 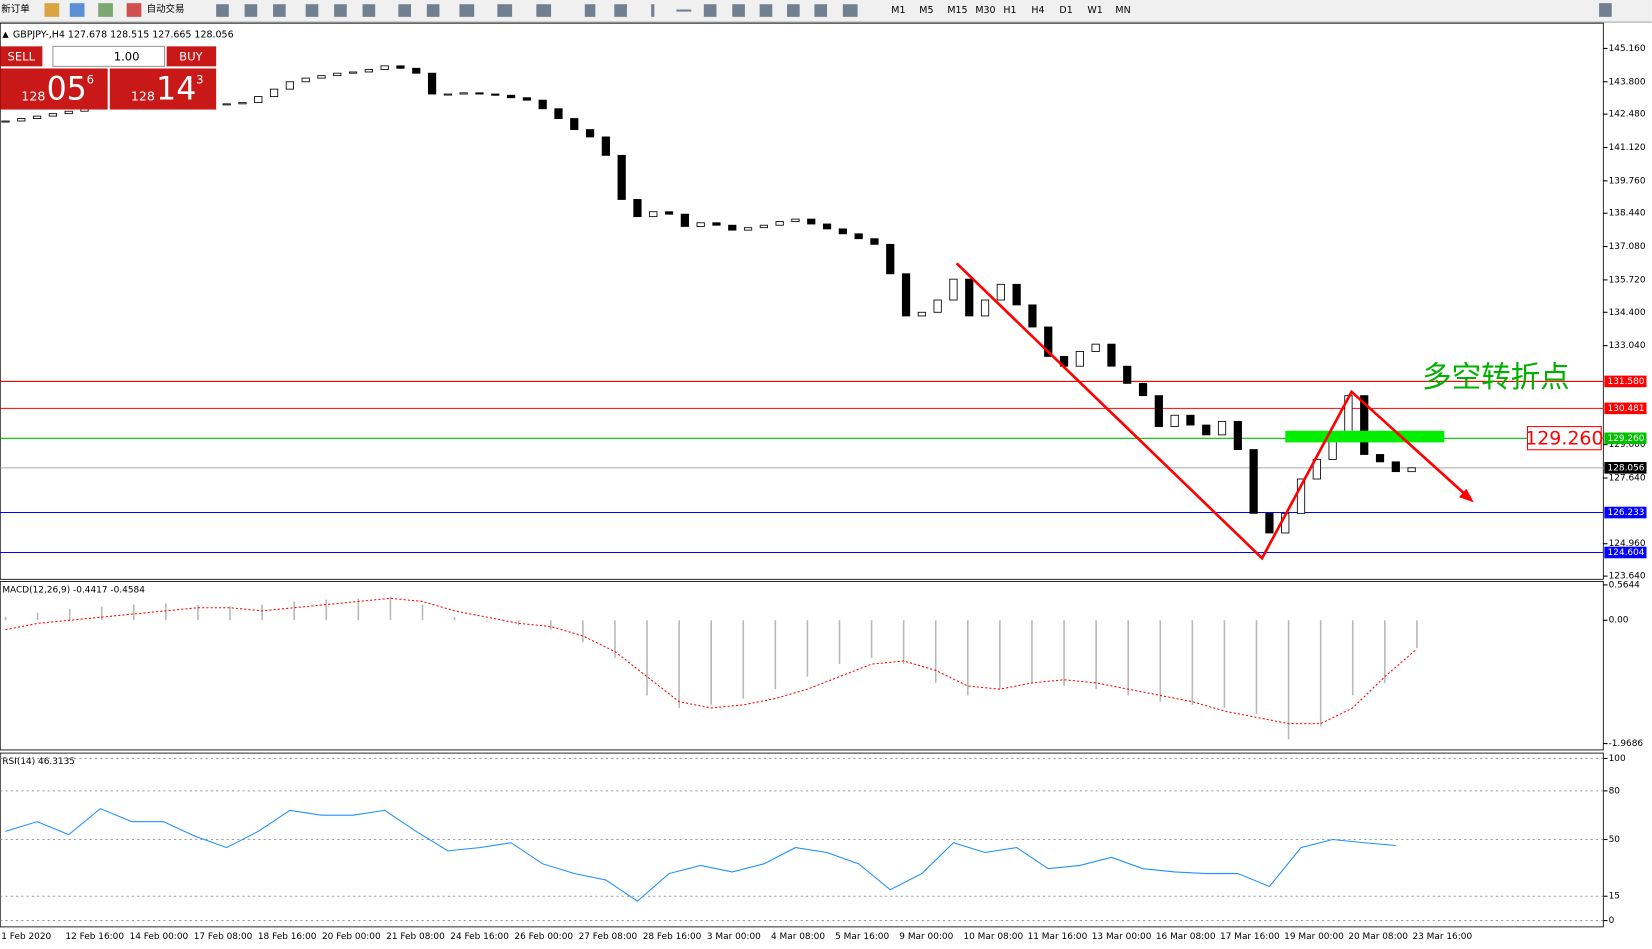 What do you see at coordinates (143, 95) in the screenshot?
I see `buy-prefix: 128` at bounding box center [143, 95].